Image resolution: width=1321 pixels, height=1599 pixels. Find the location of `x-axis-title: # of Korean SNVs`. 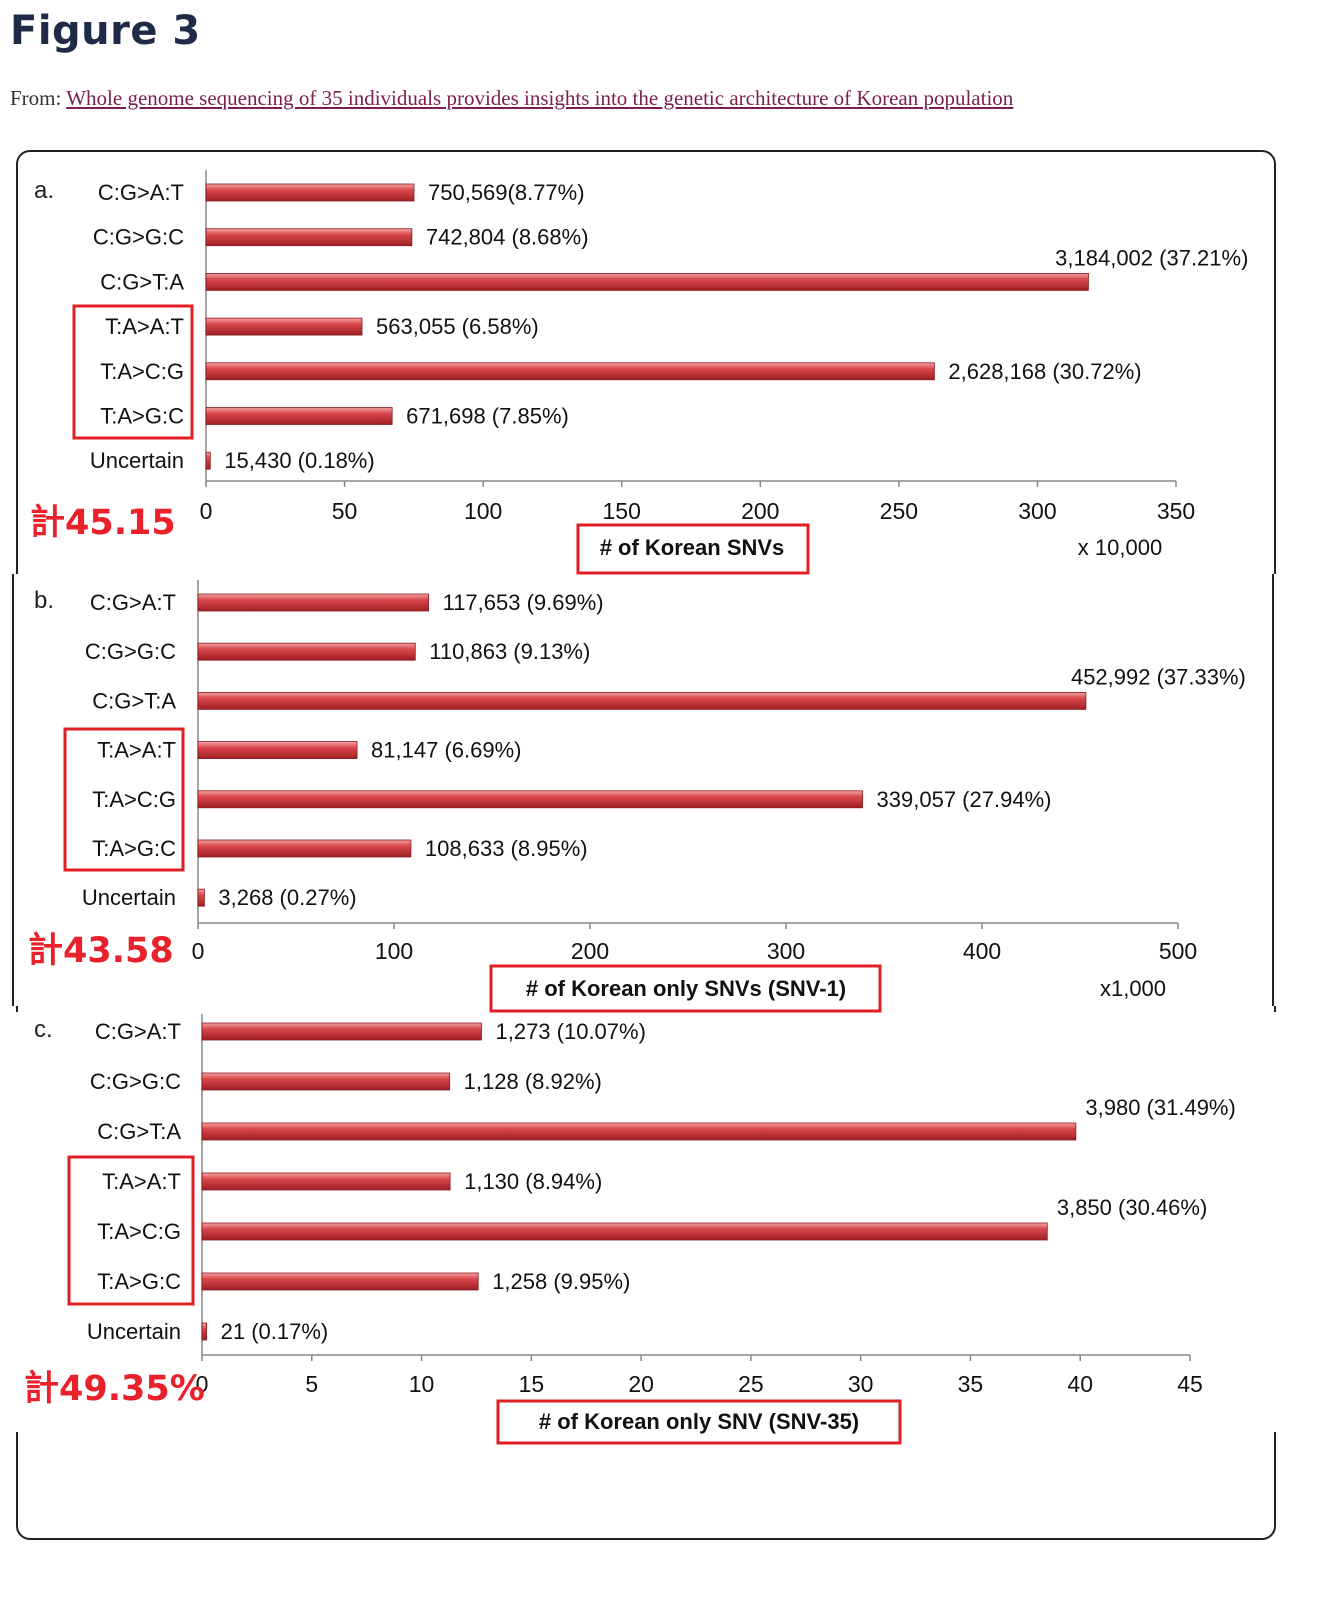

x-axis-title: # of Korean SNVs is located at coordinates (692, 547).